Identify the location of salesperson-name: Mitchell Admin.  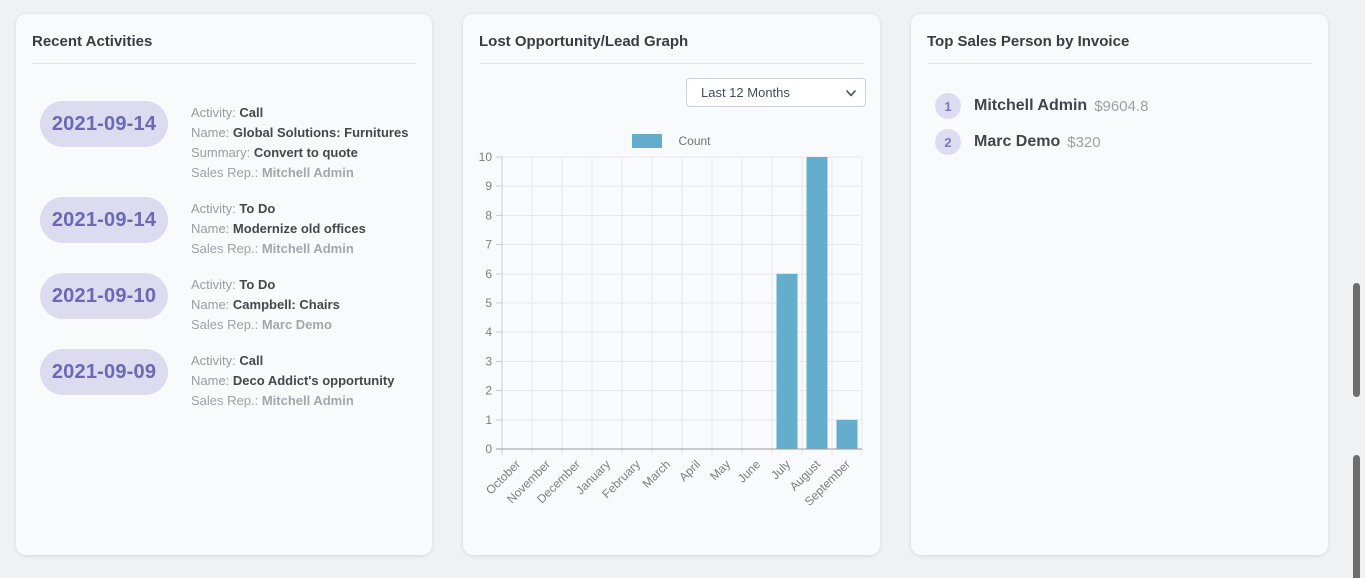
(1031, 105).